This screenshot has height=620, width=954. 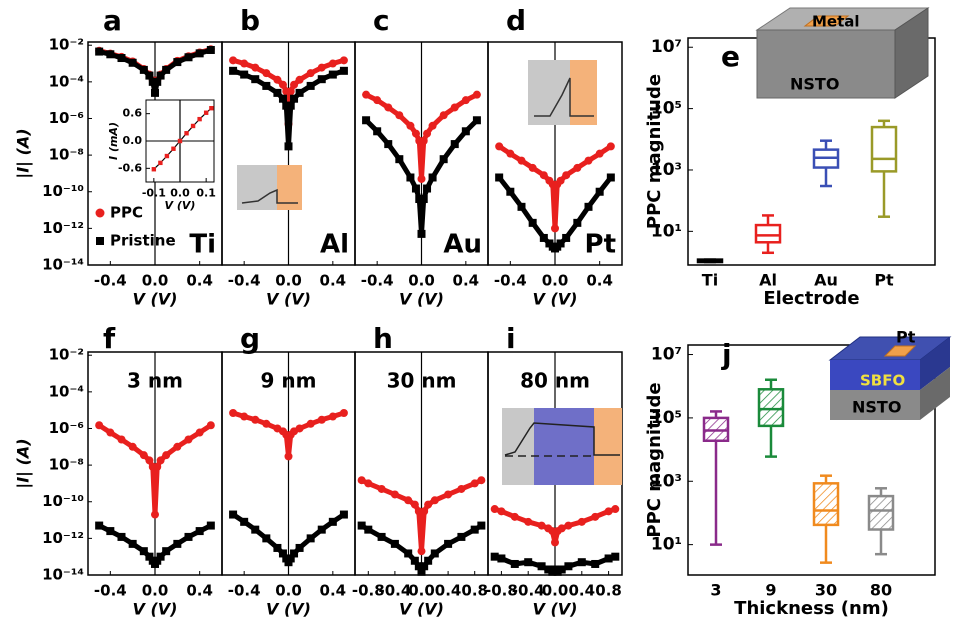 I want to click on panel-label: Al, so click(x=334, y=245).